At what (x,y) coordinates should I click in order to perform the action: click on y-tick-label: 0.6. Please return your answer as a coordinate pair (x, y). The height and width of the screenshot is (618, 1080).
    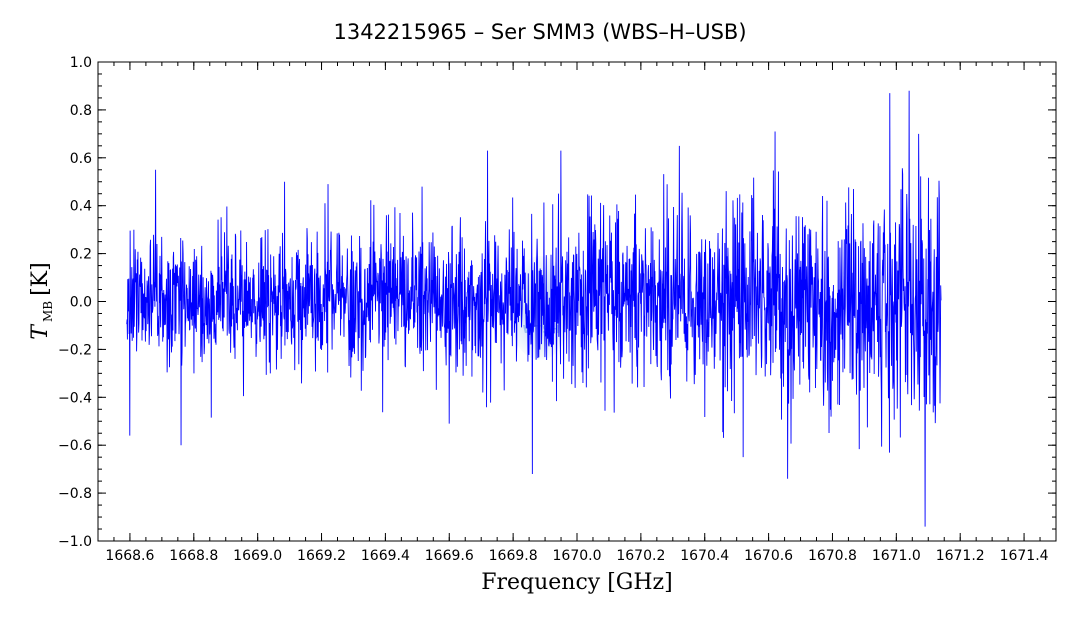
    Looking at the image, I should click on (81, 159).